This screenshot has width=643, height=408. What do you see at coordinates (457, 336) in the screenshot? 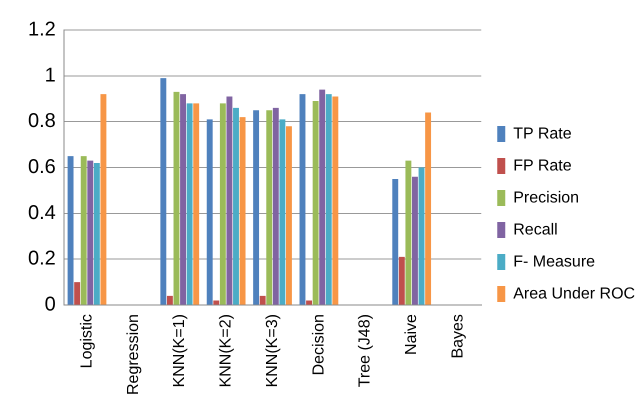
I see `x-tick-label: Bayes` at bounding box center [457, 336].